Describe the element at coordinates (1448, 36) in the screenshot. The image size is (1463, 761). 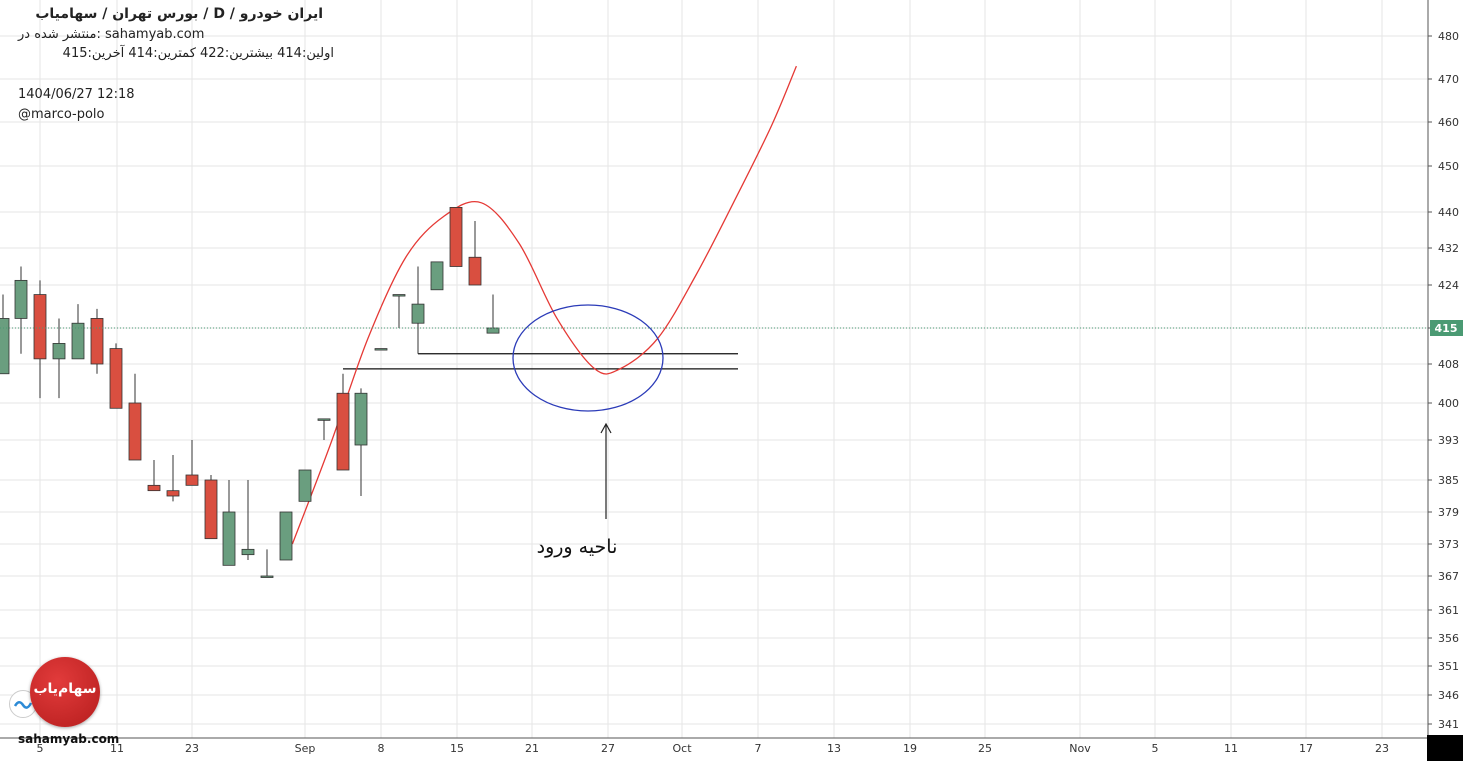
I see `price-tick-label: 480` at that location.